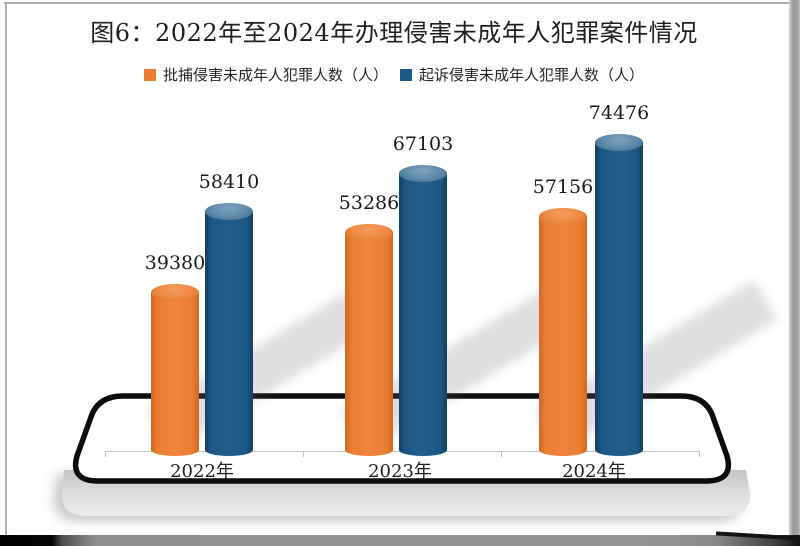  Describe the element at coordinates (369, 203) in the screenshot. I see `value-label-2023-arrests: 53286` at that location.